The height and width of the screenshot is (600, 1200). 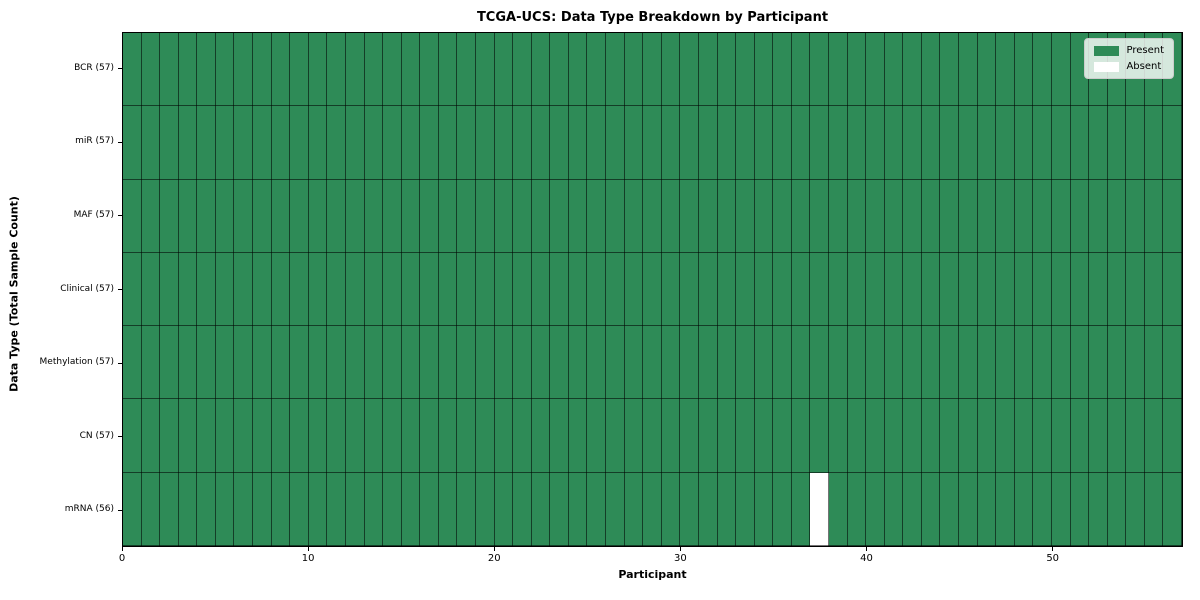 I want to click on absent-swatch, so click(x=1107, y=66).